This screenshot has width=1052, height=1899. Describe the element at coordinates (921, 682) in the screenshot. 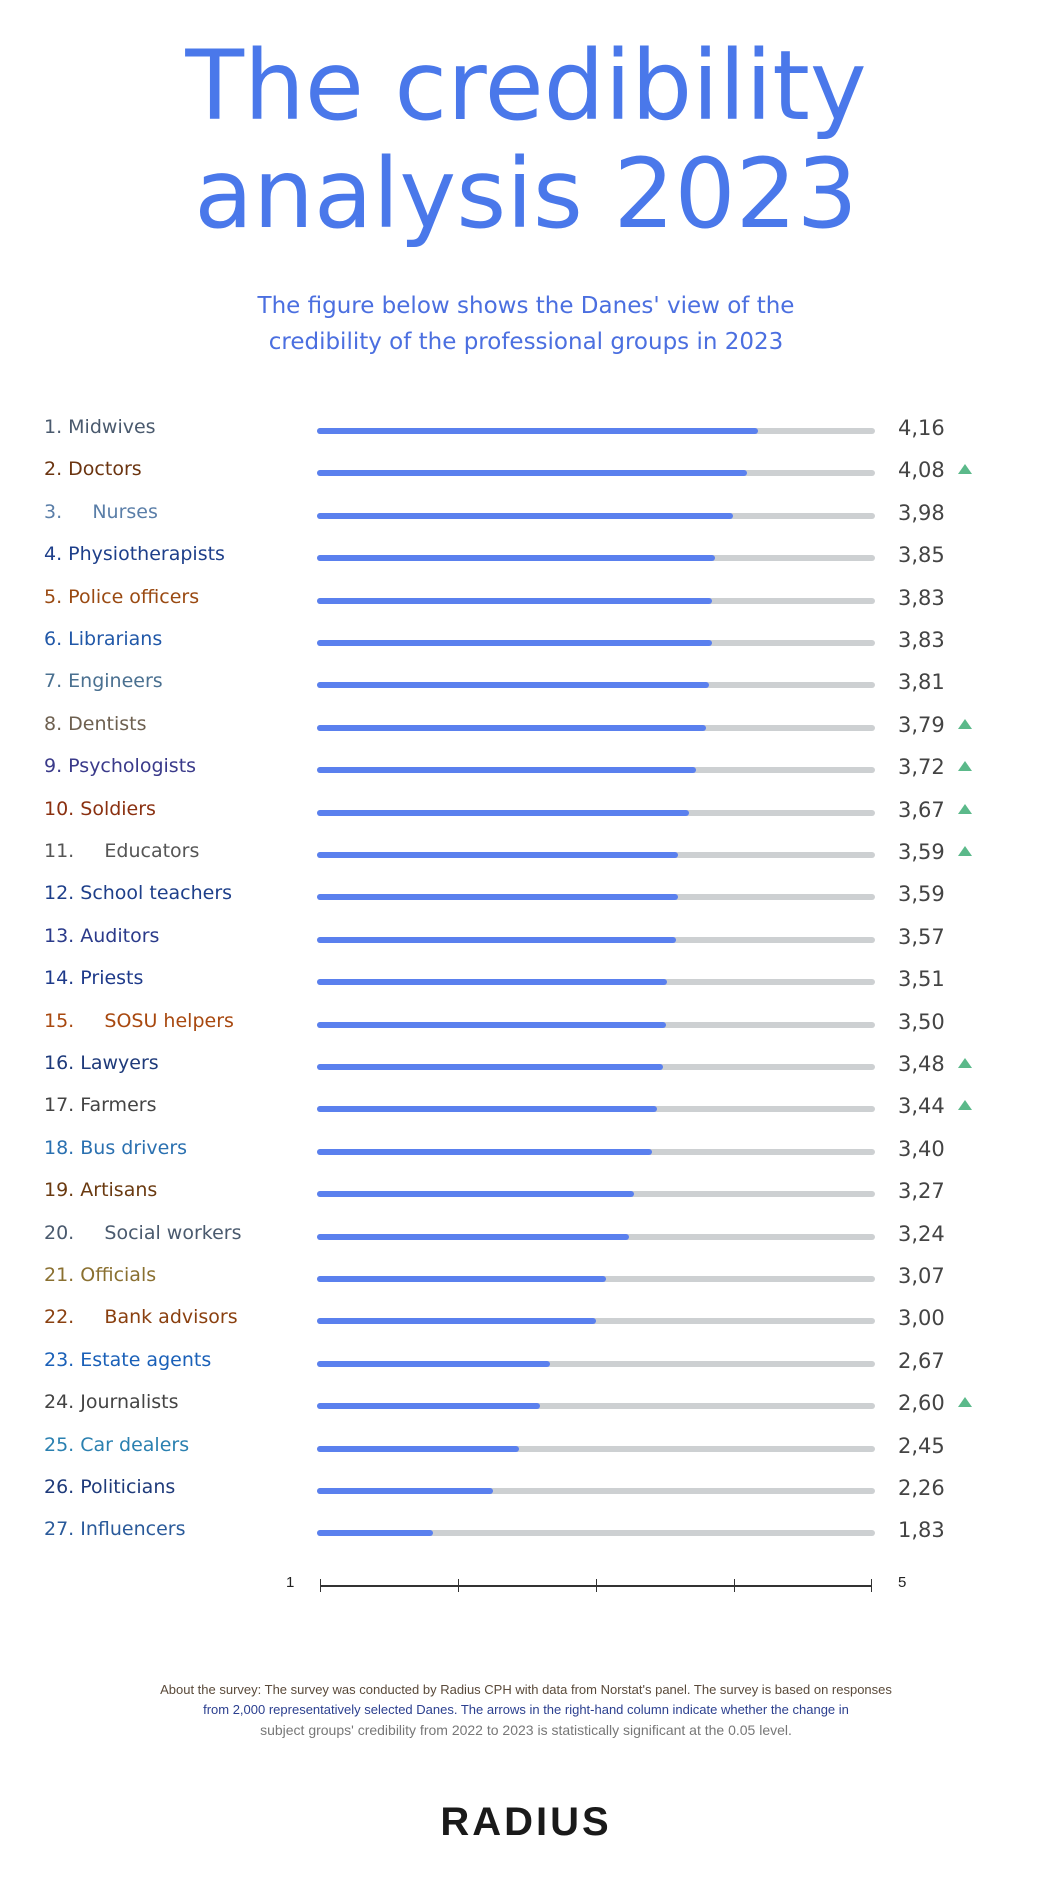

I see `data-label: 3,81` at that location.